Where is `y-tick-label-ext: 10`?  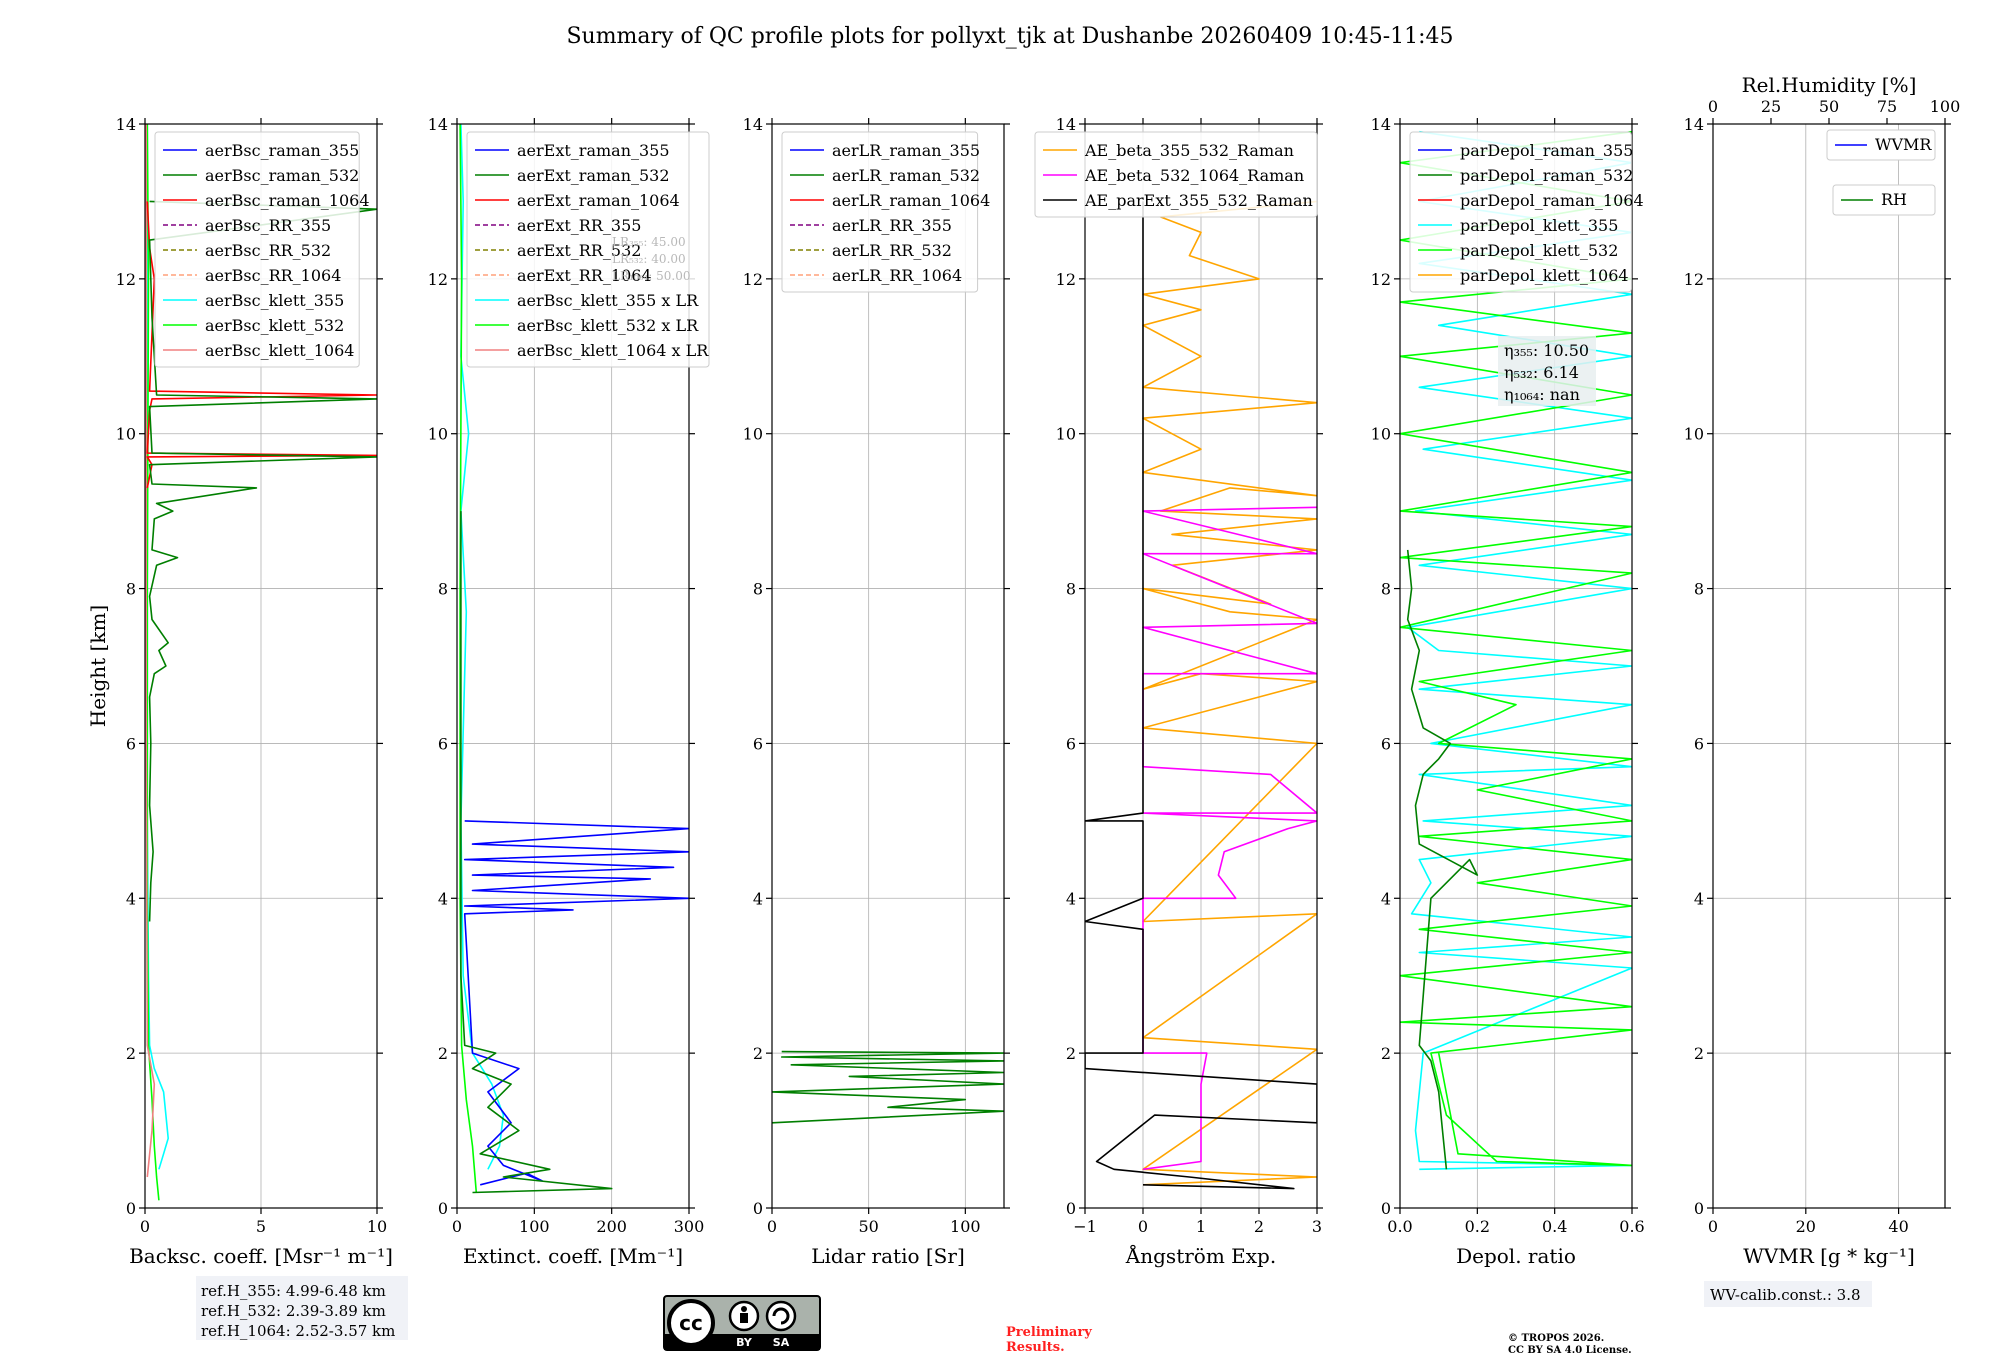
y-tick-label-ext: 10 is located at coordinates (438, 434).